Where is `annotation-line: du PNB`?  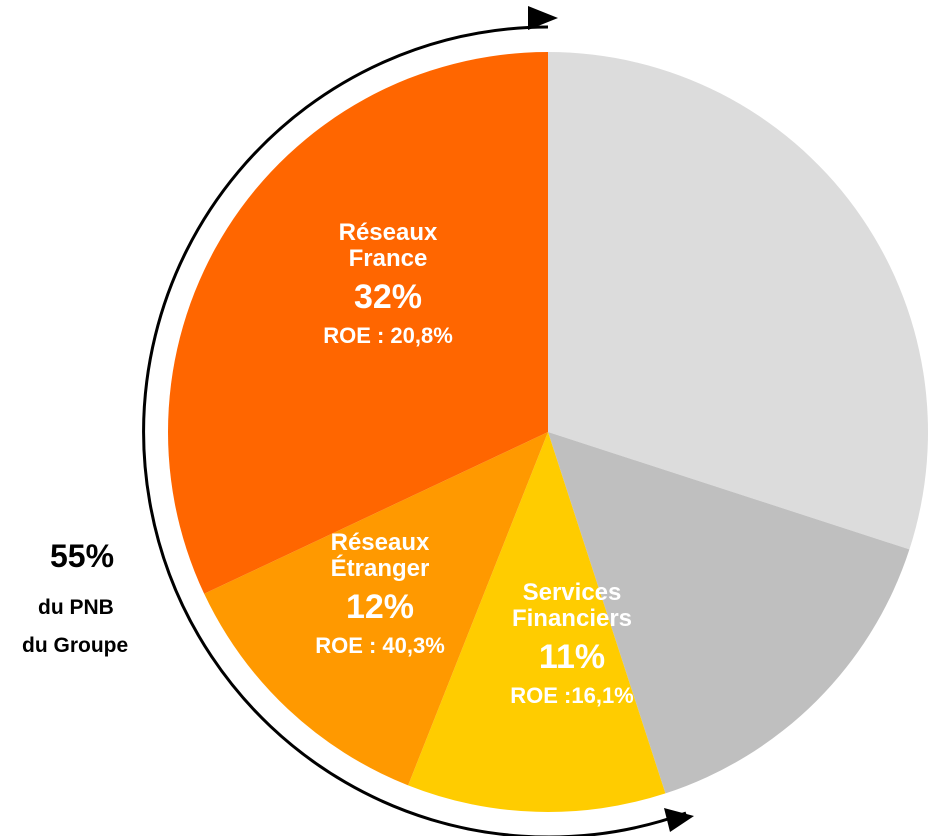
annotation-line: du PNB is located at coordinates (76, 607).